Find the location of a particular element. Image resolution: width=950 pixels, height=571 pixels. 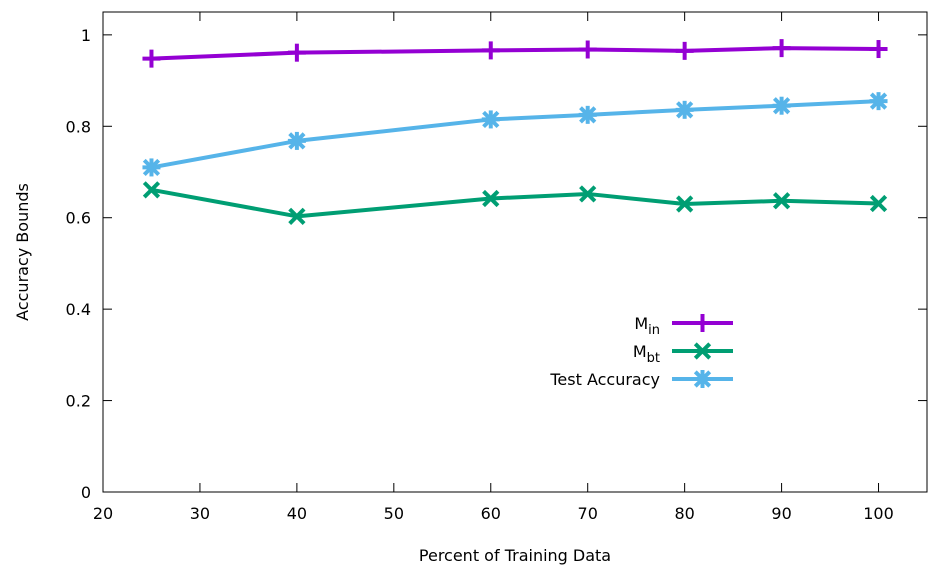

x-tick-label: 100 is located at coordinates (878, 513).